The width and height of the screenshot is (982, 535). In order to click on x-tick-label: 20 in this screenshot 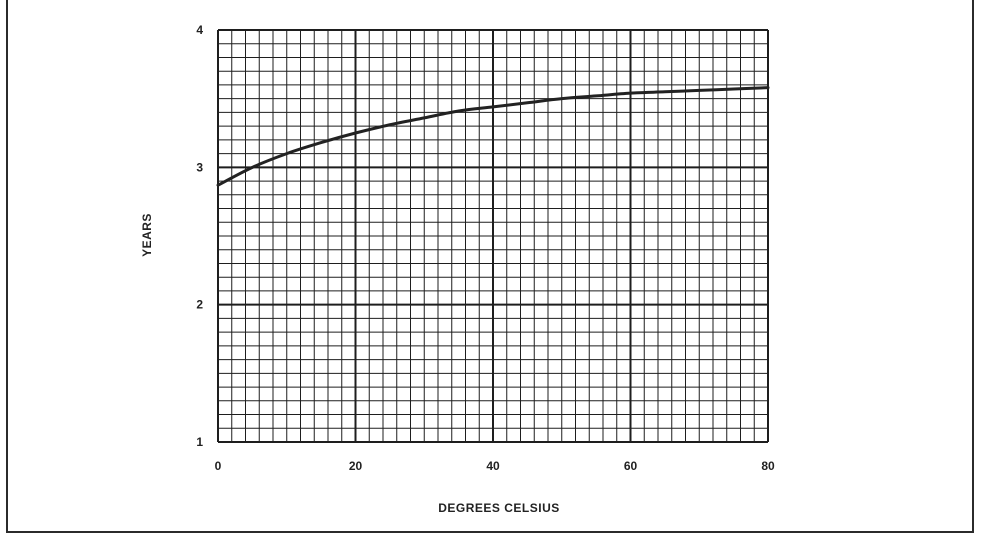, I will do `click(356, 466)`.